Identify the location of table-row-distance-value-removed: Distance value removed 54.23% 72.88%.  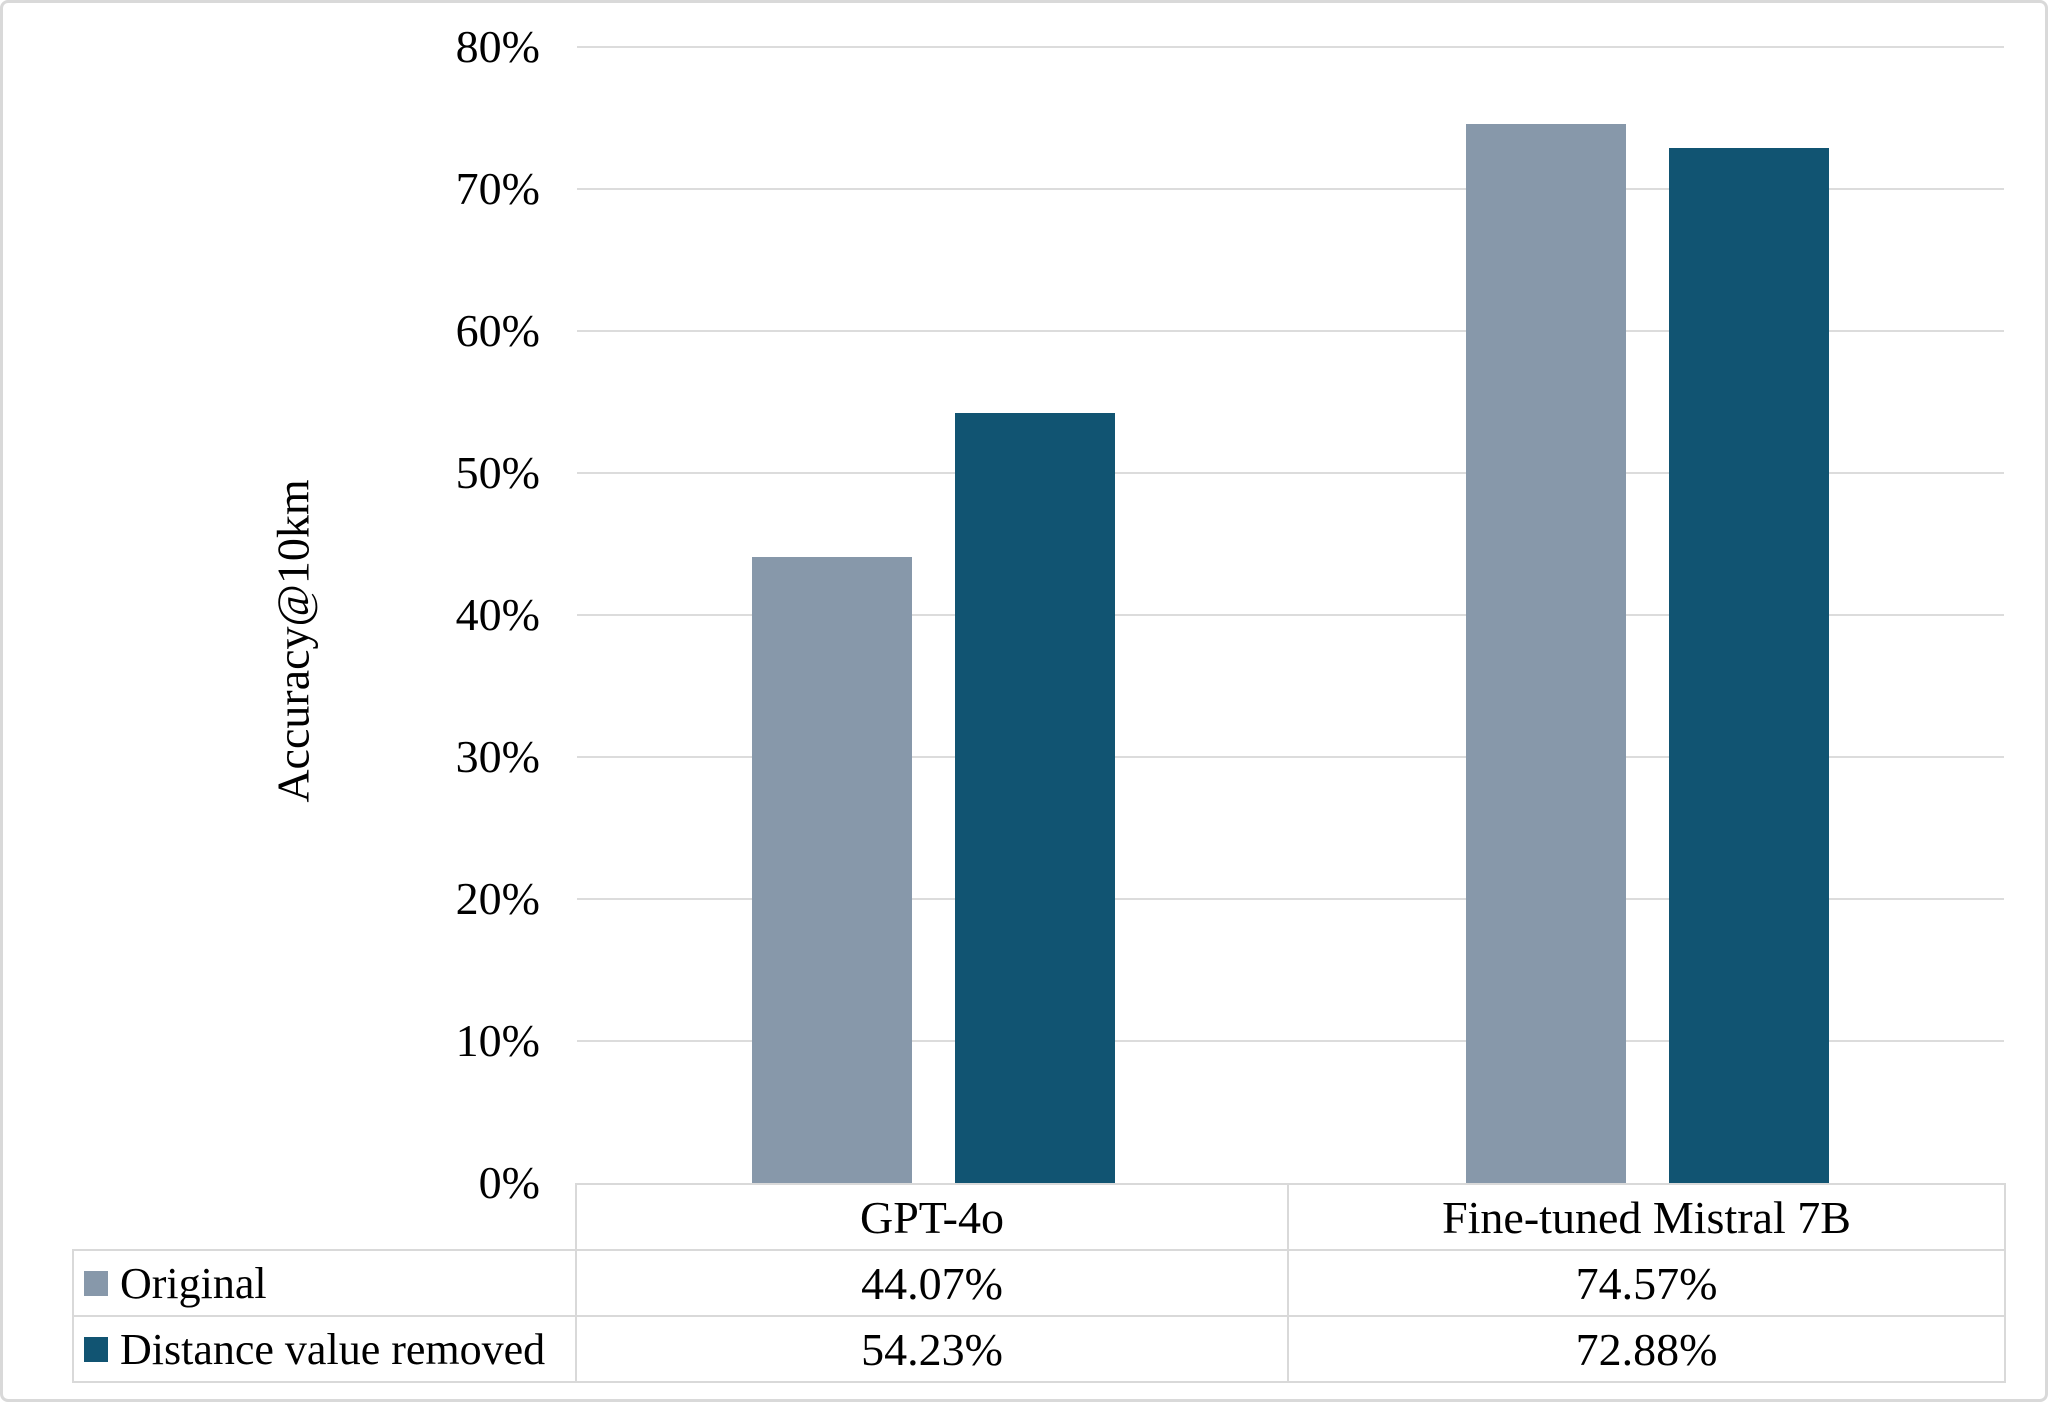
(1039, 1349).